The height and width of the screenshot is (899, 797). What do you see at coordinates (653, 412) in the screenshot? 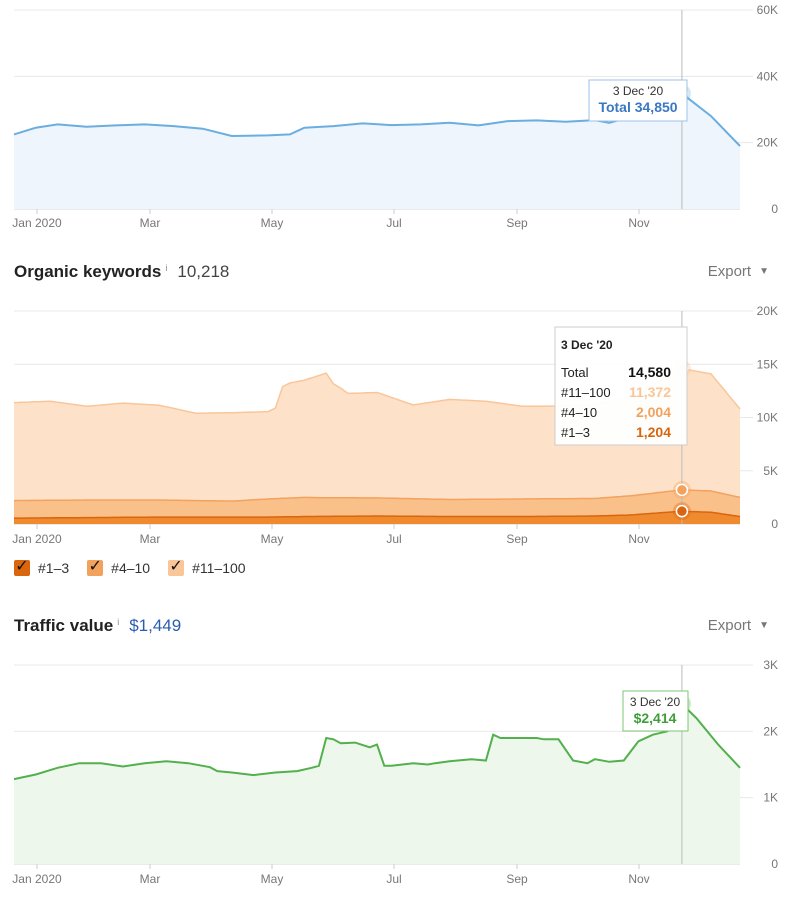
I see `tooltip-row-value: 2,004` at bounding box center [653, 412].